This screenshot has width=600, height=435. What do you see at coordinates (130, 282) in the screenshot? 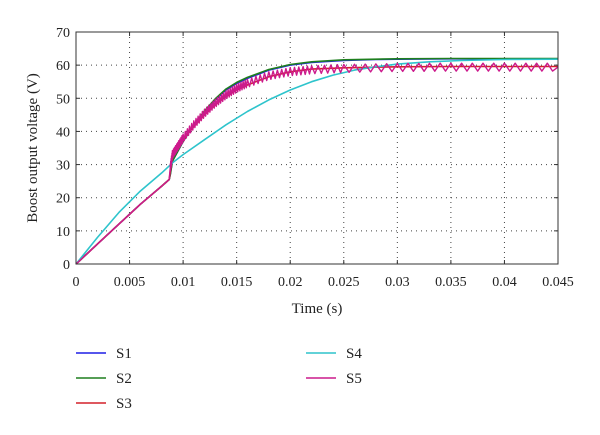
I see `x-tick-label: 0.005` at bounding box center [130, 282].